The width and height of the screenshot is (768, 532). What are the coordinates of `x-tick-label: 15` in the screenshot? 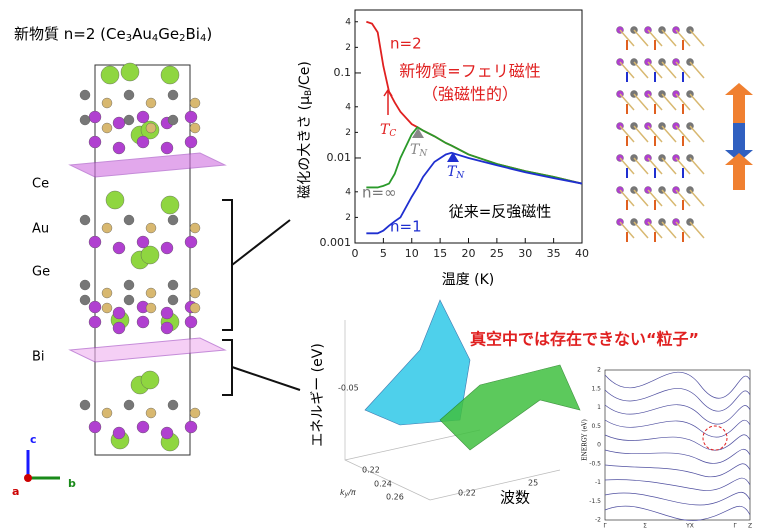 It's located at (440, 253).